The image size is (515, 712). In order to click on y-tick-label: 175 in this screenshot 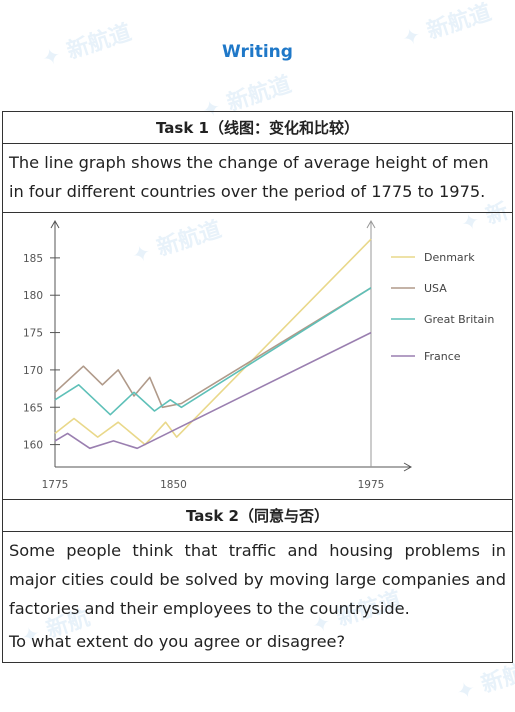, I will do `click(33, 334)`.